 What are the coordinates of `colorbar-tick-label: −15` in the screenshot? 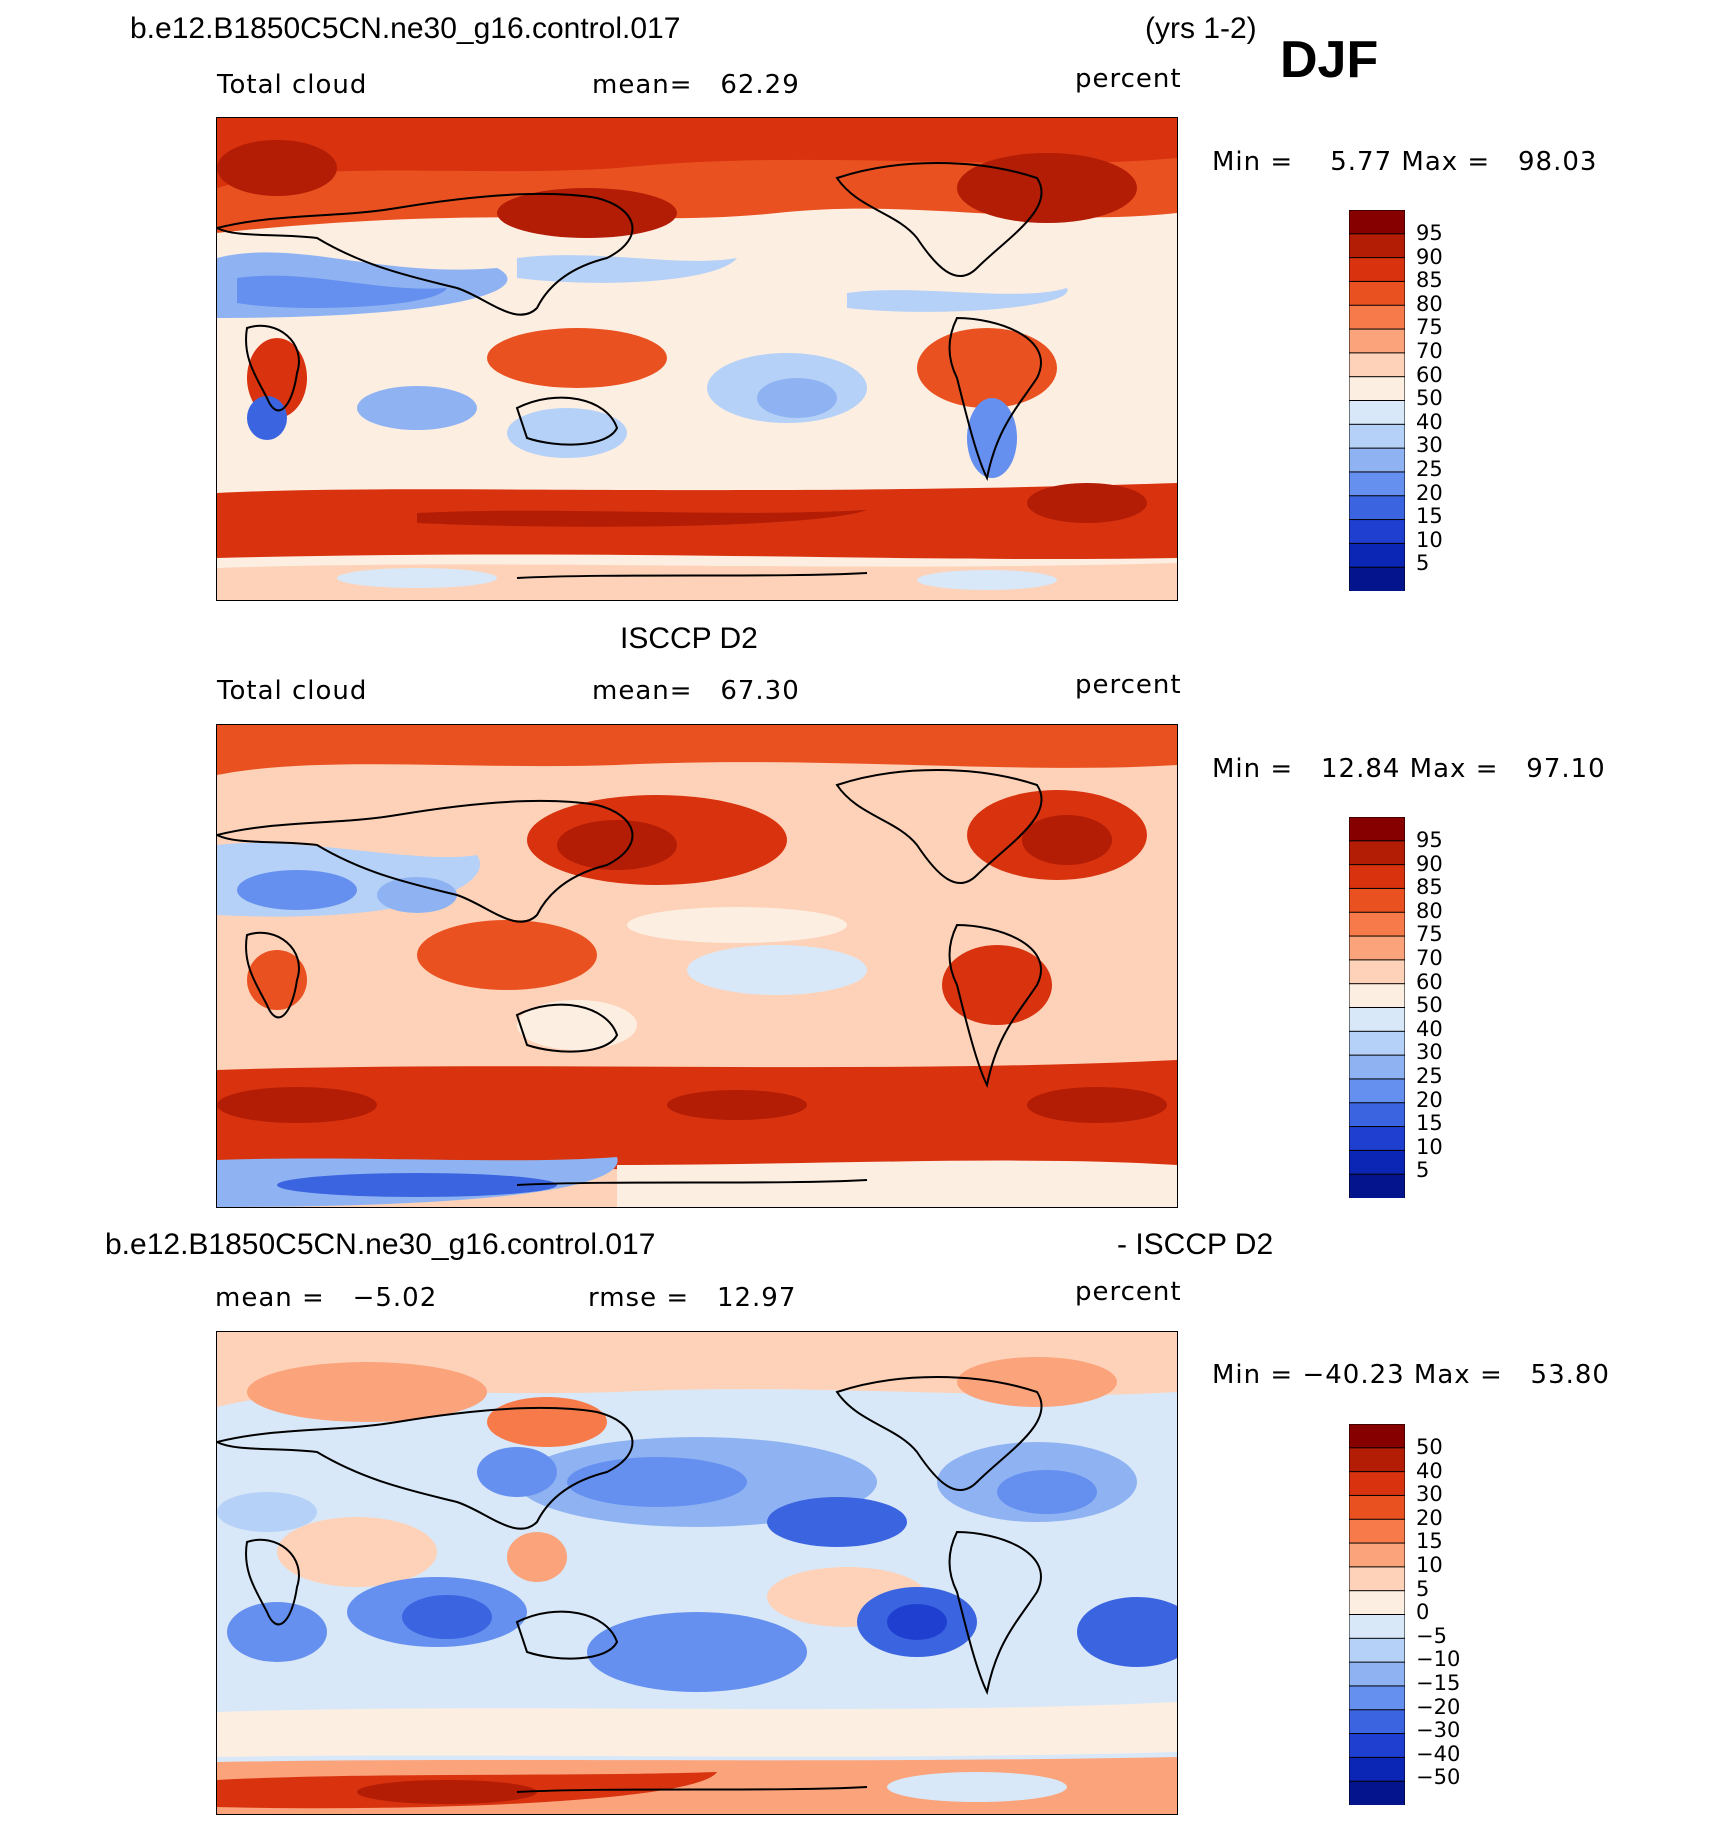 It's located at (1438, 1682).